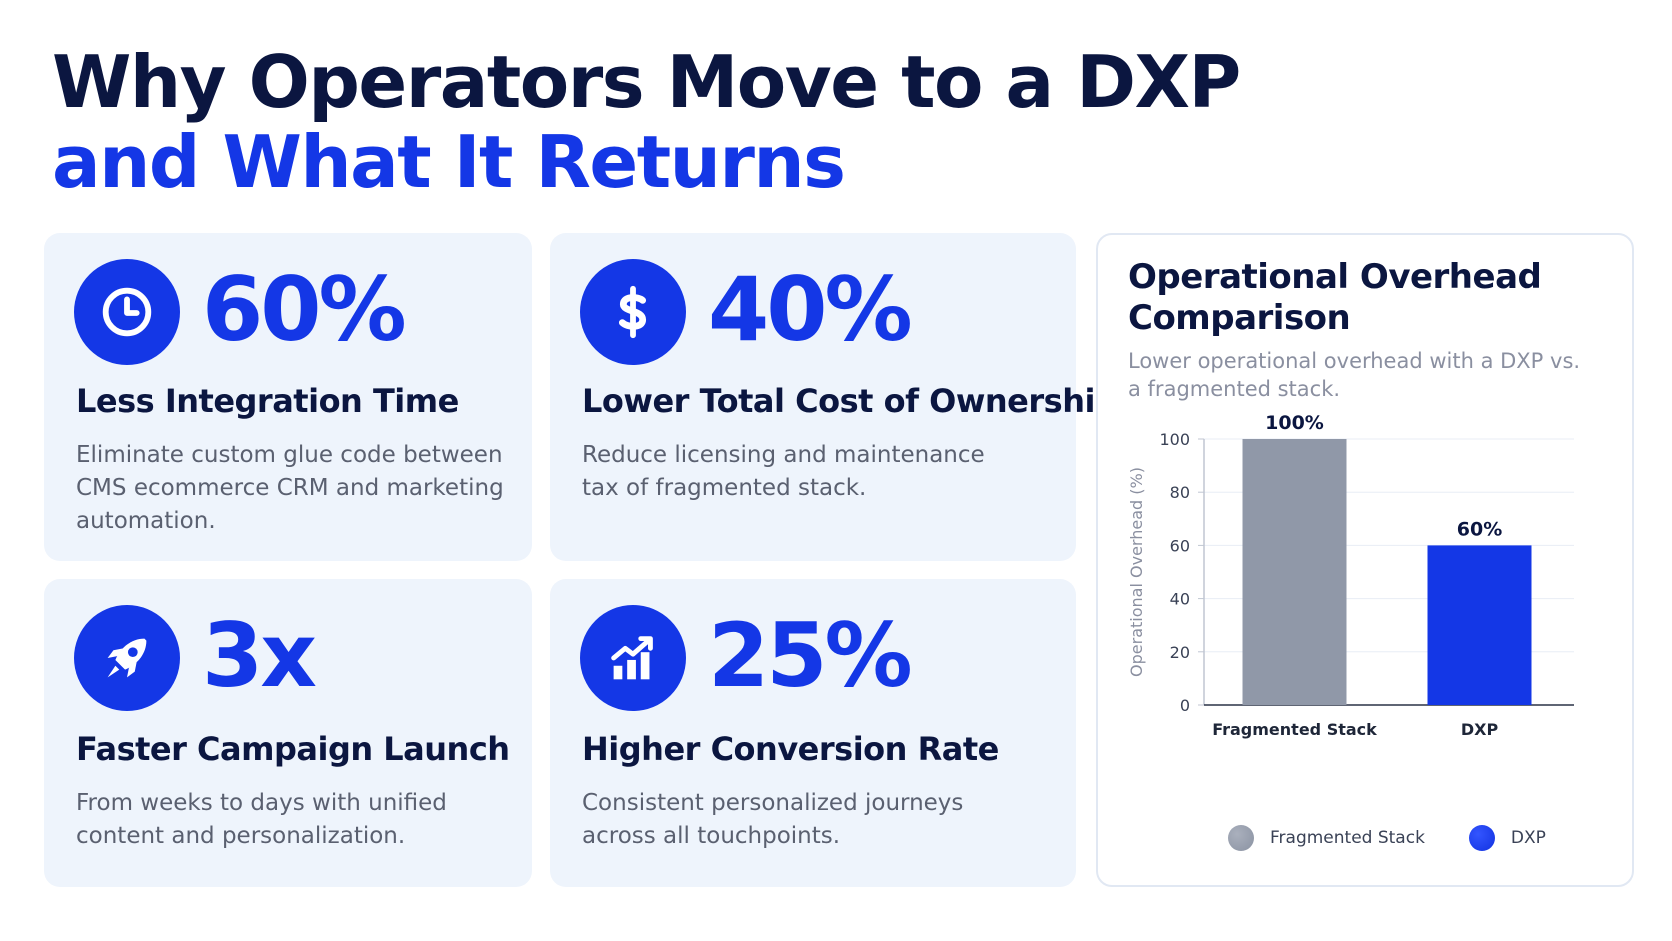 Image resolution: width=1672 pixels, height=941 pixels. Describe the element at coordinates (790, 749) in the screenshot. I see `card-title: Higher Conversion Rate` at that location.